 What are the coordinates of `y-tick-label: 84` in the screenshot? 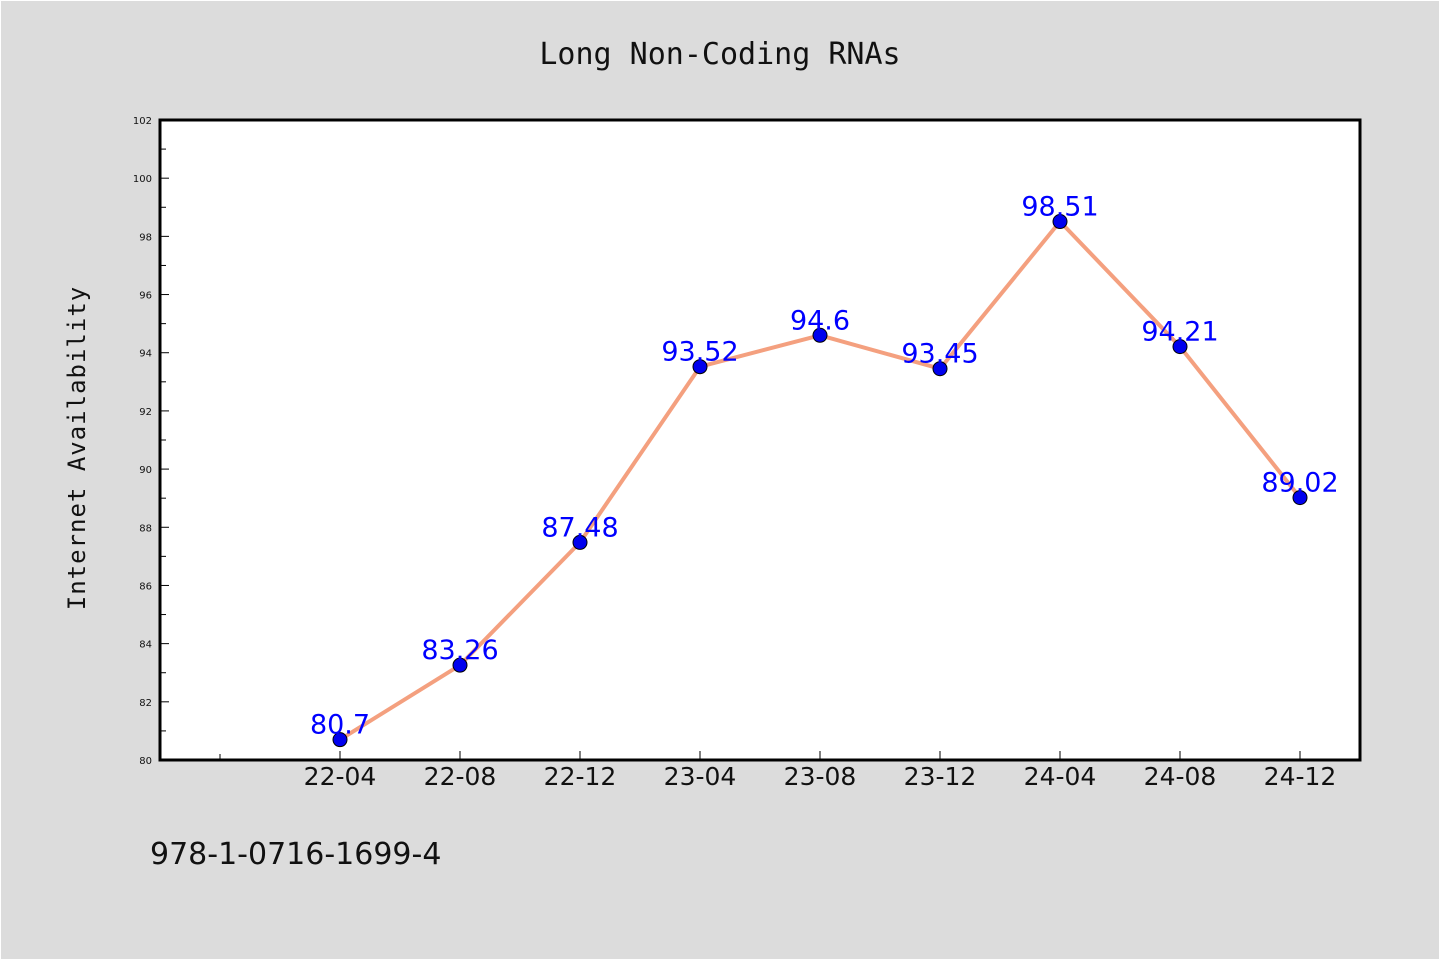 It's located at (145, 645).